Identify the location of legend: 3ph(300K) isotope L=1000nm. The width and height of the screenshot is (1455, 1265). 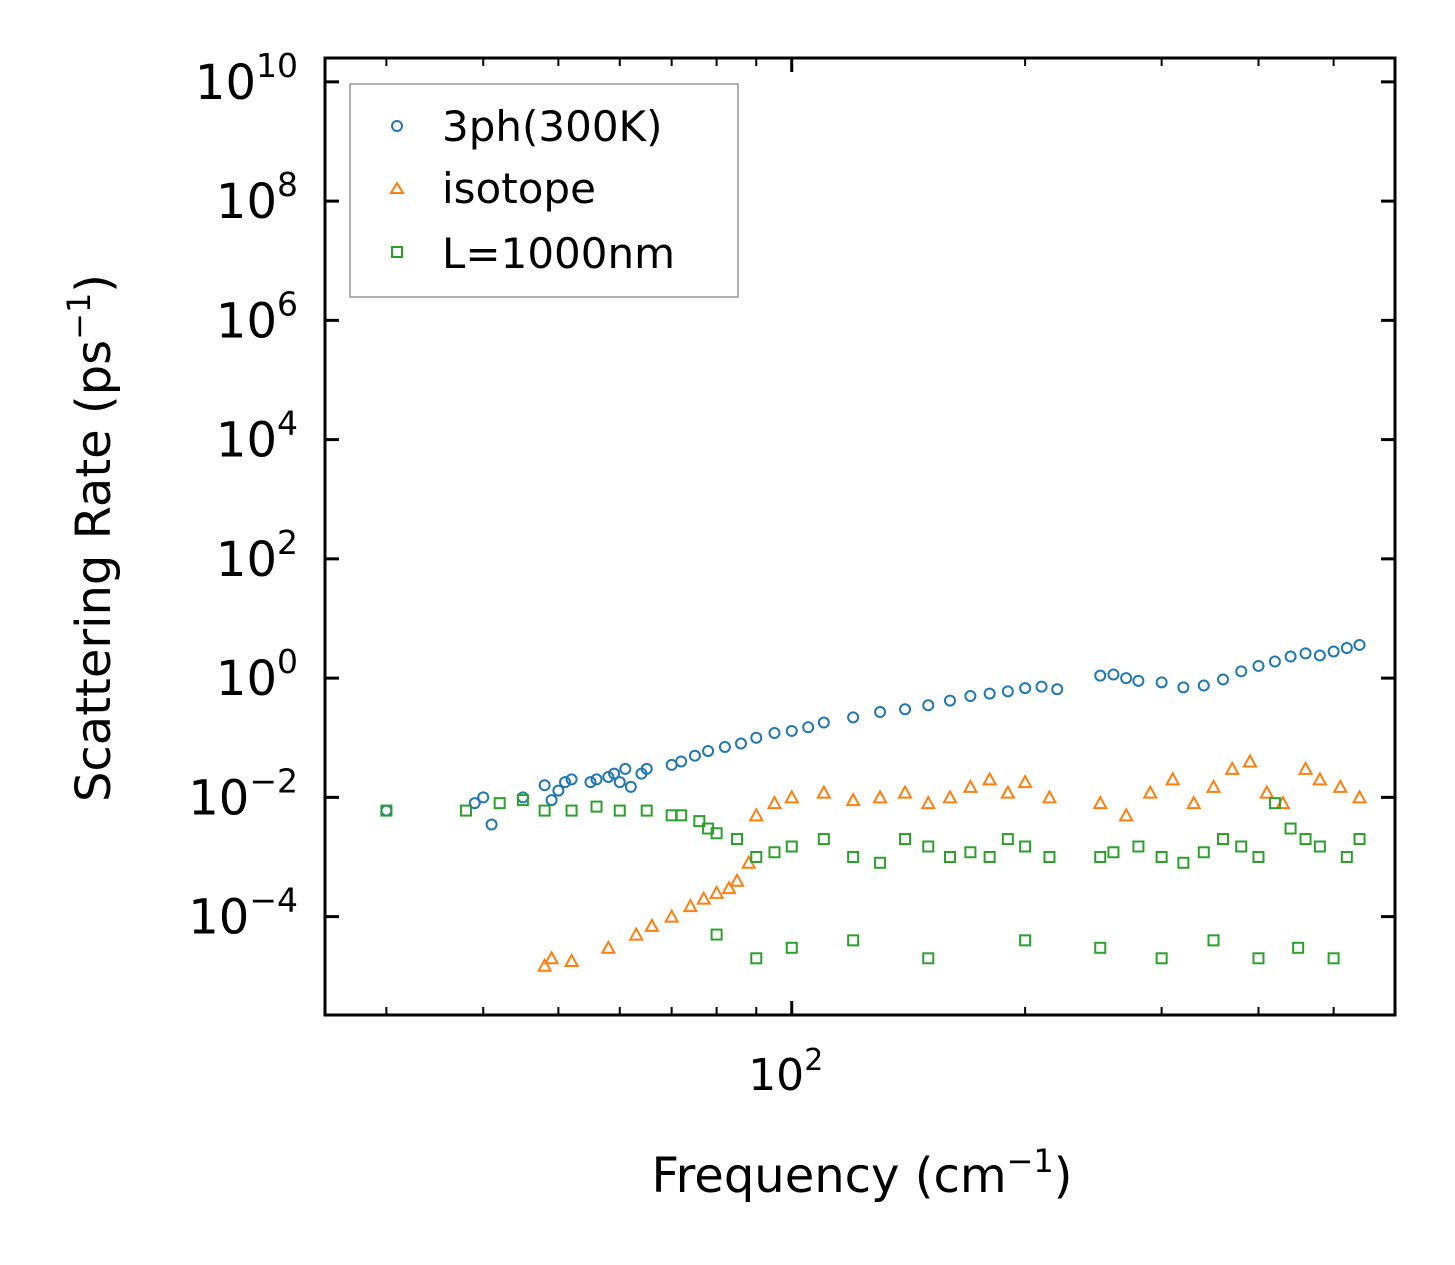
(544, 190).